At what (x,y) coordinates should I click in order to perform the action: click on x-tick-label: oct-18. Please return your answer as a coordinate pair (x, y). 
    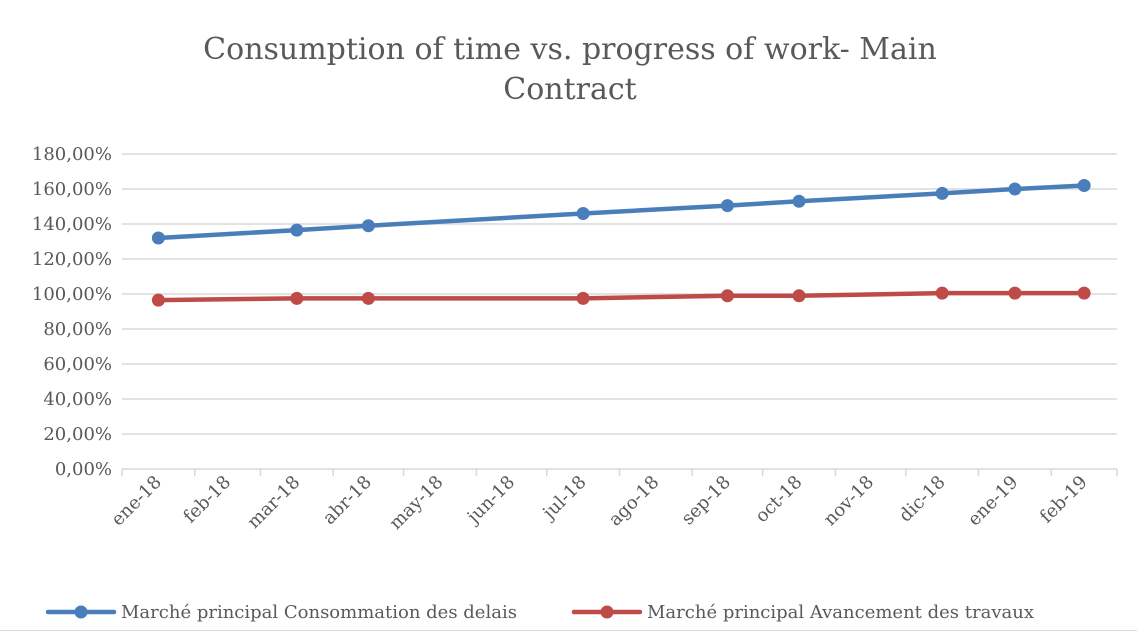
    Looking at the image, I should click on (778, 499).